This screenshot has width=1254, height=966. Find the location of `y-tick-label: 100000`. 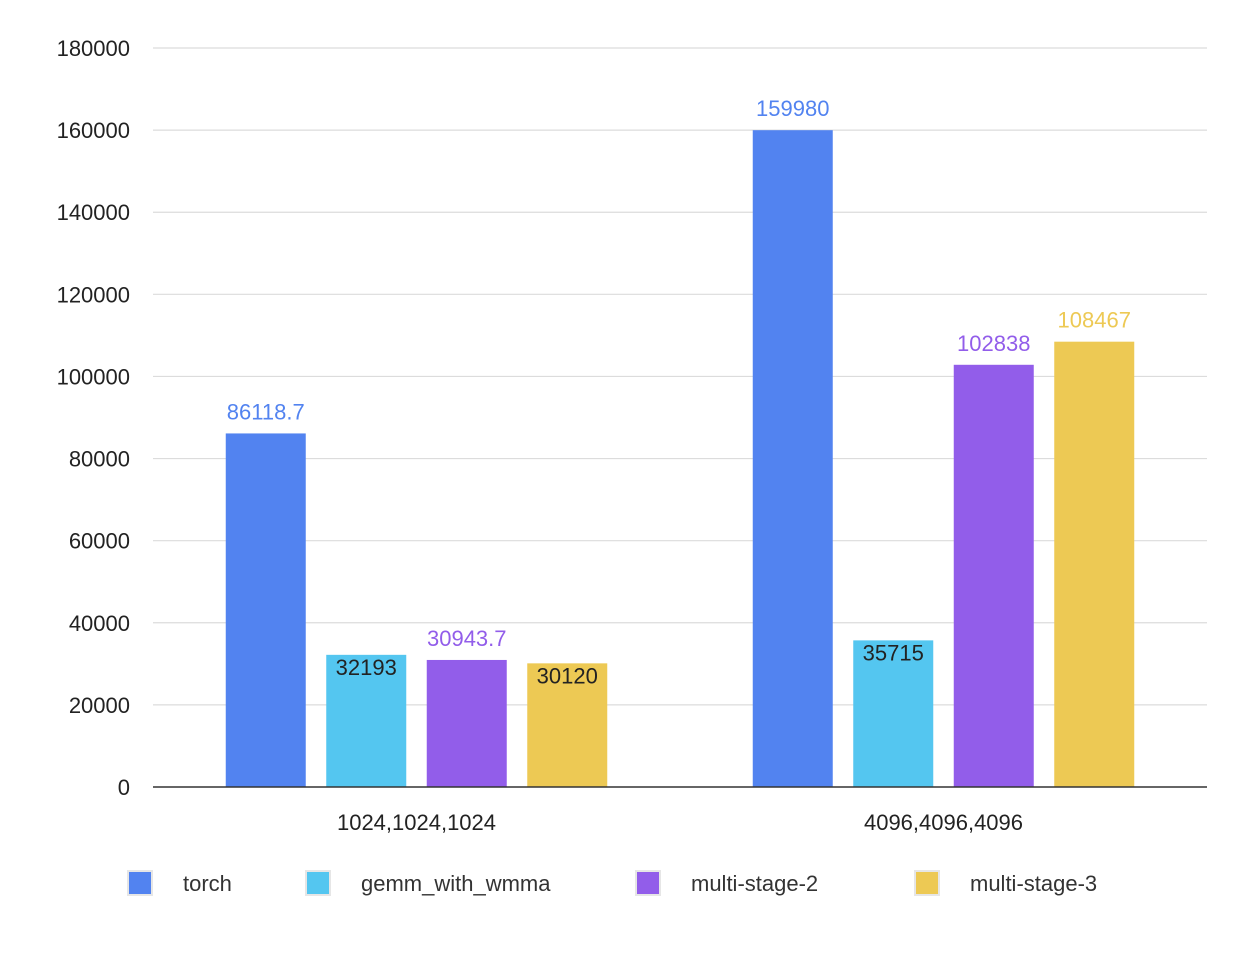

y-tick-label: 100000 is located at coordinates (93, 376).